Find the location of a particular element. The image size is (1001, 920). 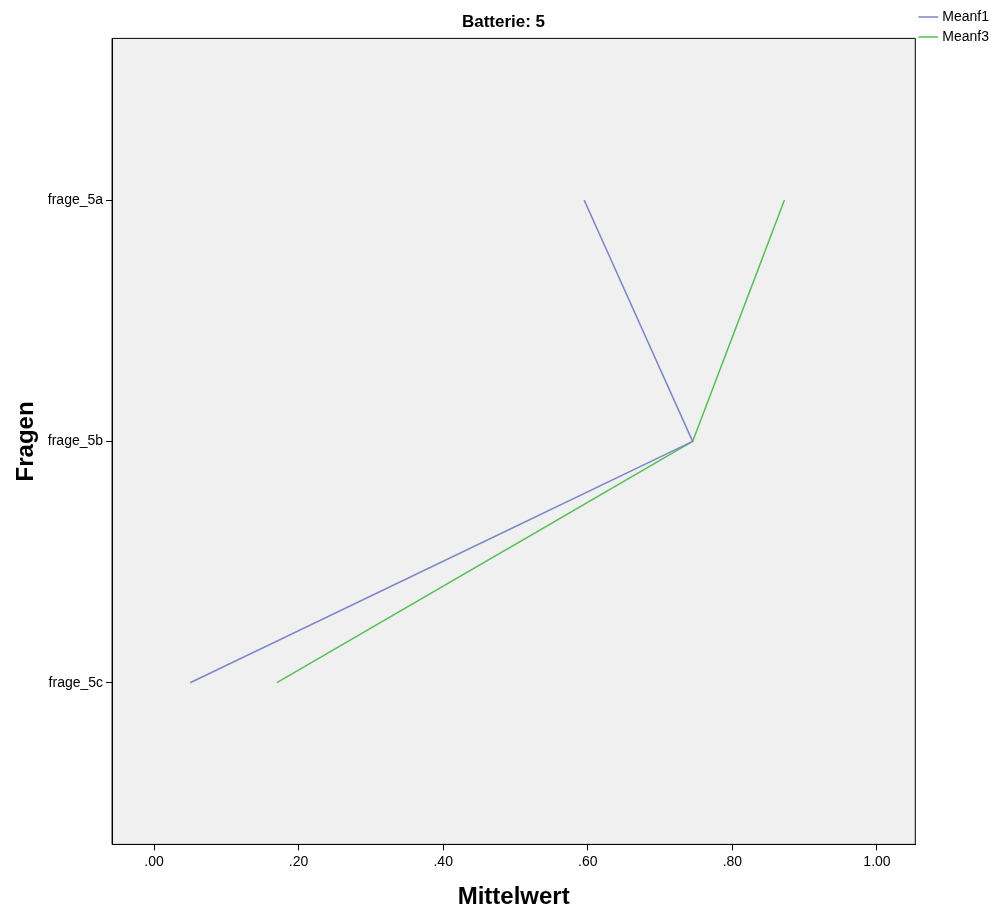

y-axis-title: Fragen is located at coordinates (25, 441).